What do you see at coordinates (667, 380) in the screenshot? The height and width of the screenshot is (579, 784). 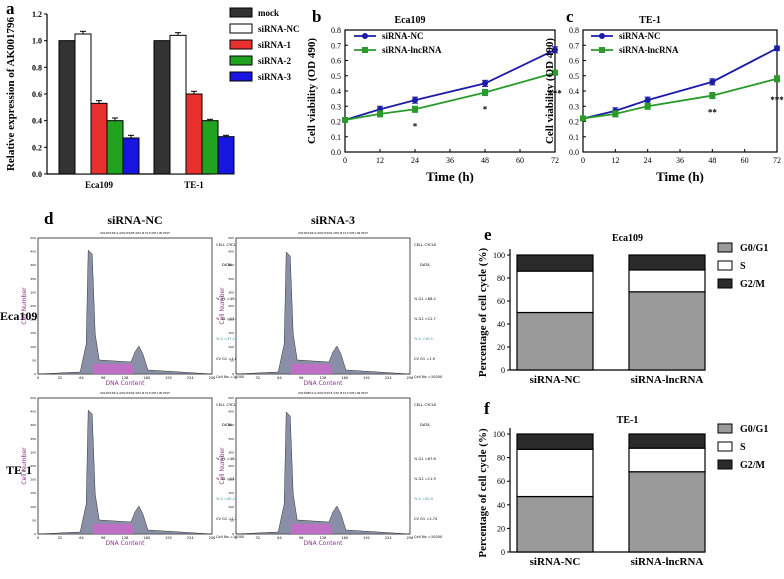 I see `x-tick-label: siRNA-lncRNA` at bounding box center [667, 380].